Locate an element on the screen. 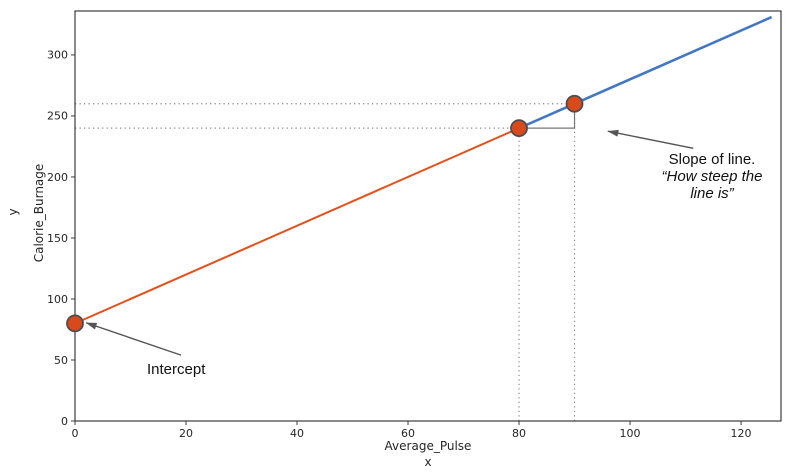 Image resolution: width=789 pixels, height=476 pixels. slope-arrow is located at coordinates (650, 139).